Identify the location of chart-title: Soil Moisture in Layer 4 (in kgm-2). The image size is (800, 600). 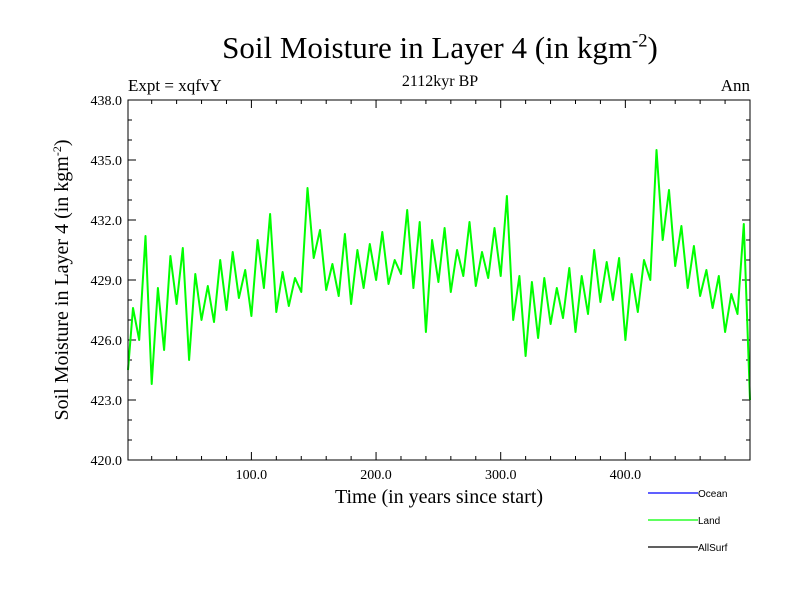
(400, 48).